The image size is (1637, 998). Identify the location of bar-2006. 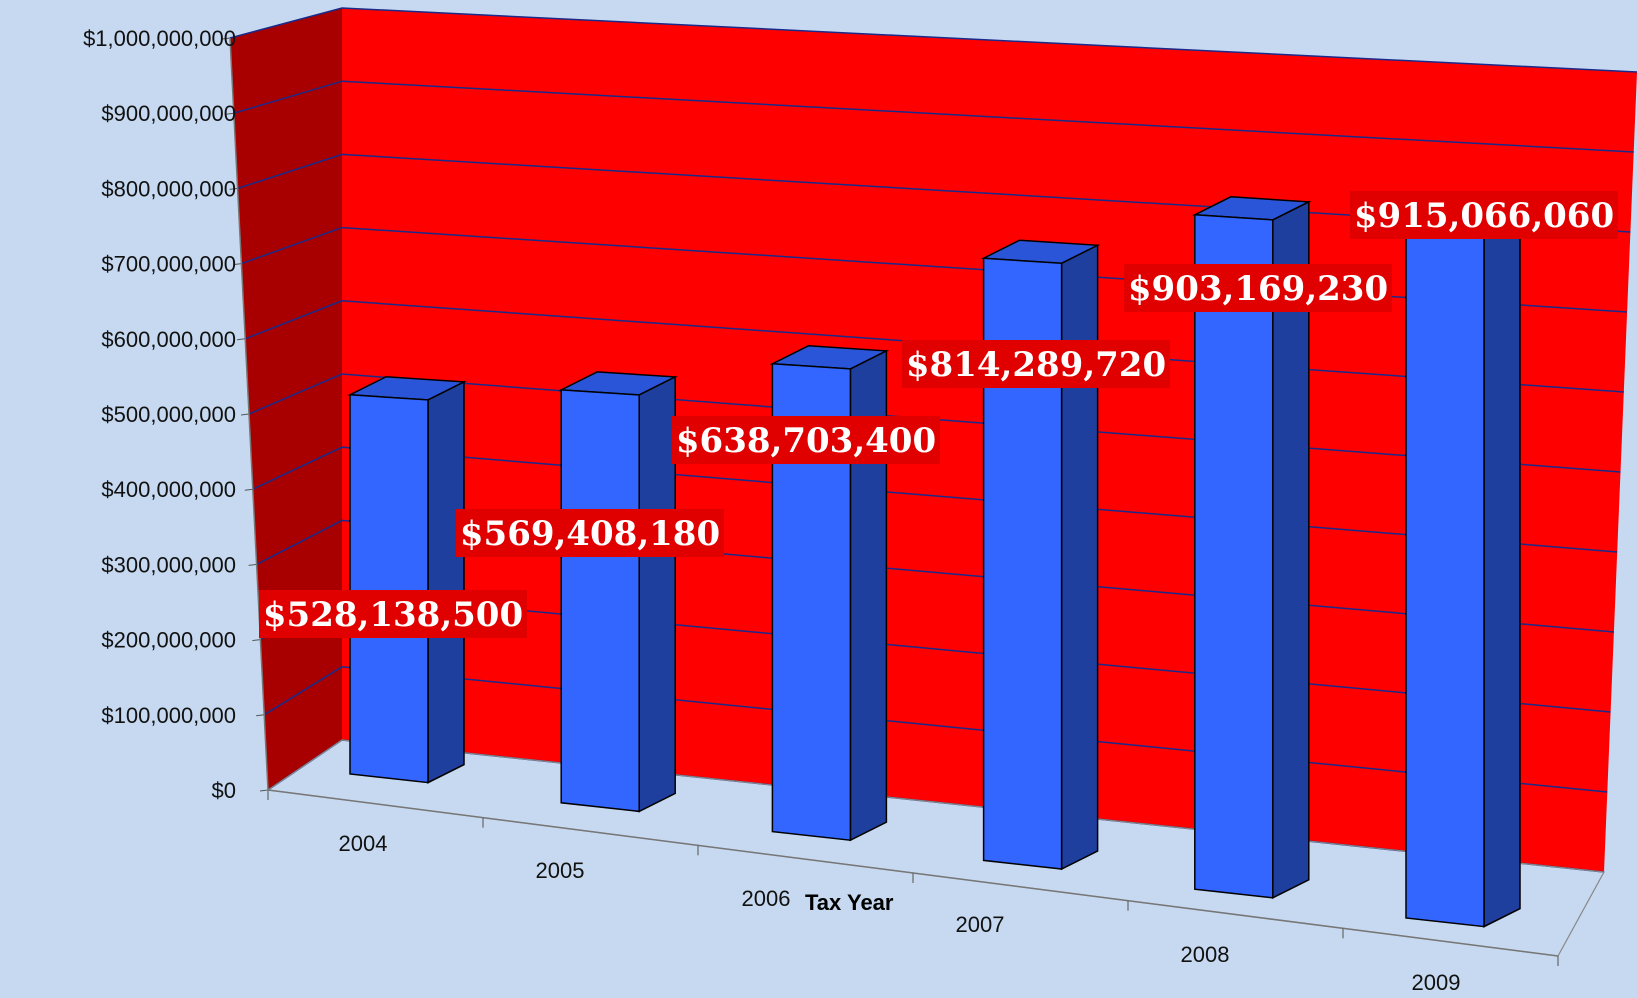
(829, 593).